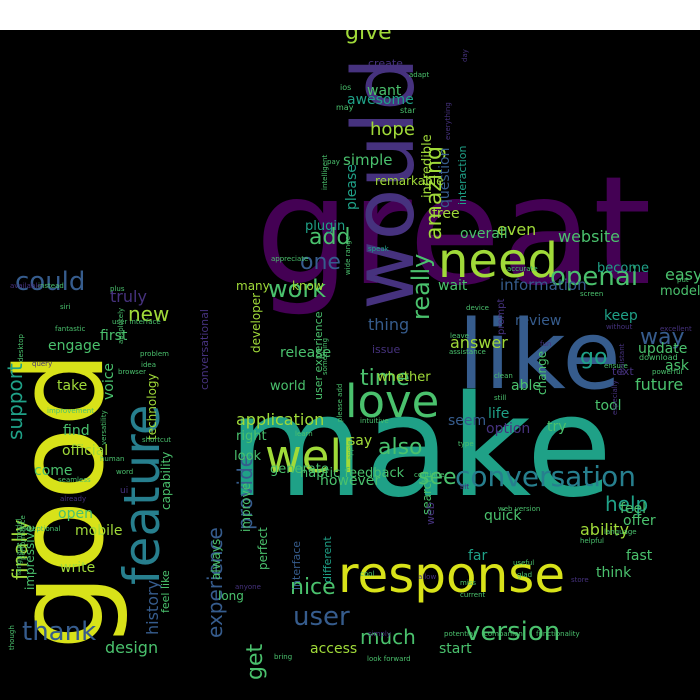  What do you see at coordinates (51, 286) in the screenshot?
I see `word-instead: instead` at bounding box center [51, 286].